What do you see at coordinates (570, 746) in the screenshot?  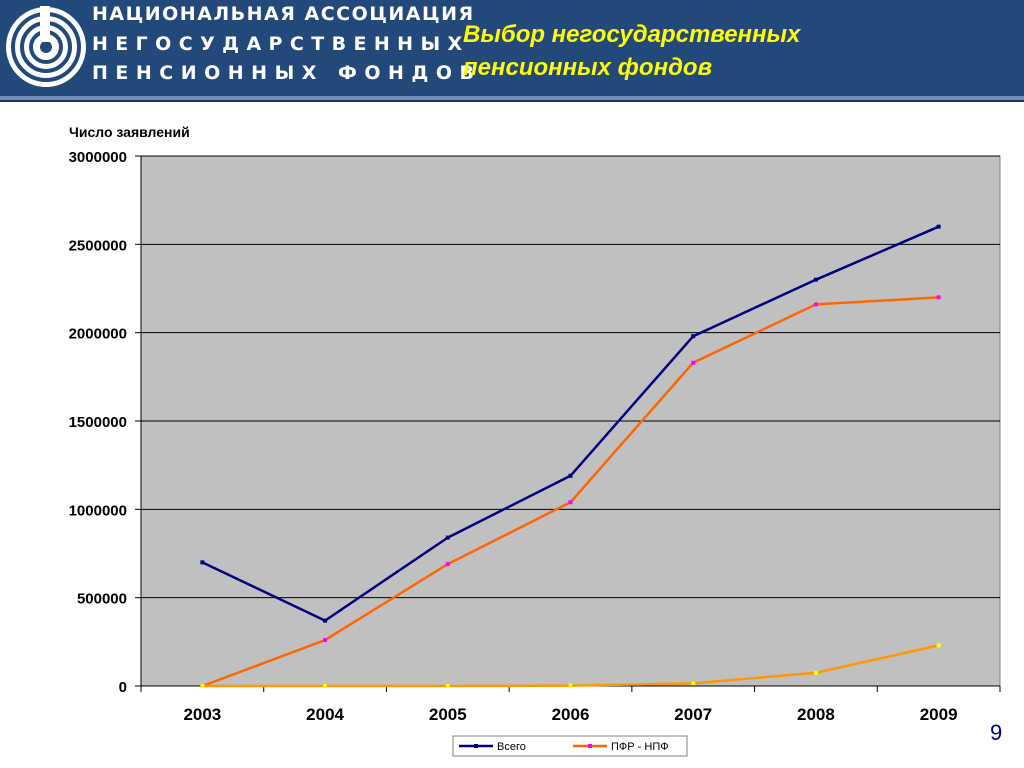 I see `legend-box` at bounding box center [570, 746].